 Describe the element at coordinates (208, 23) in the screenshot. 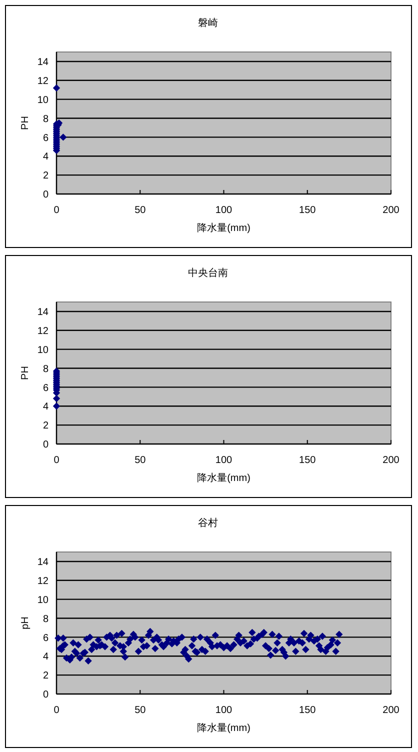

I see `chart-title: 磐崎` at that location.